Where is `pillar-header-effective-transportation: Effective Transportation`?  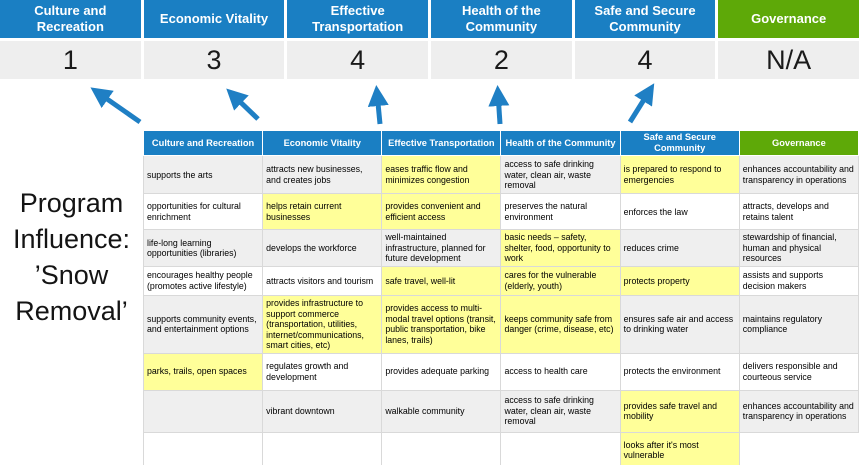
pillar-header-effective-transportation: Effective Transportation is located at coordinates (357, 19).